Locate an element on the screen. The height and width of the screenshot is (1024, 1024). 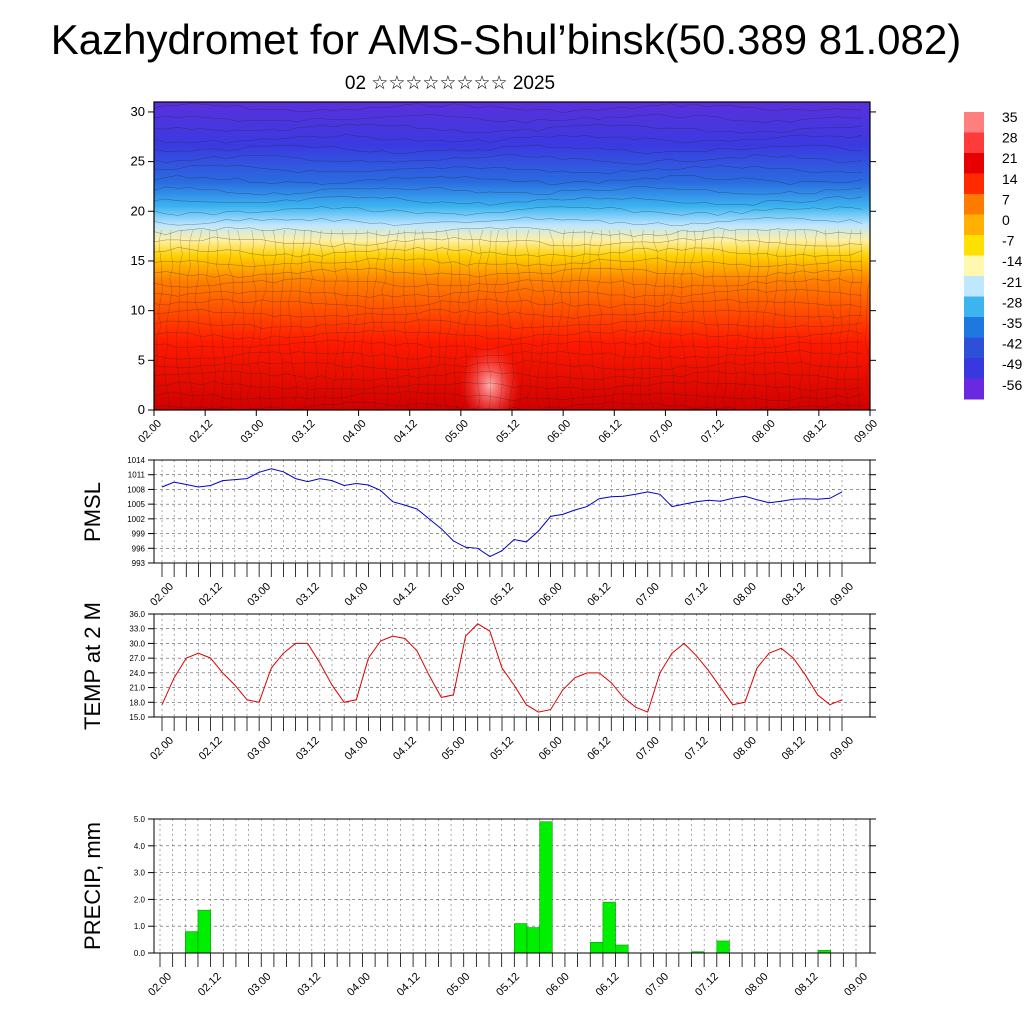
x-tick-label: 06.00 is located at coordinates (558, 985).